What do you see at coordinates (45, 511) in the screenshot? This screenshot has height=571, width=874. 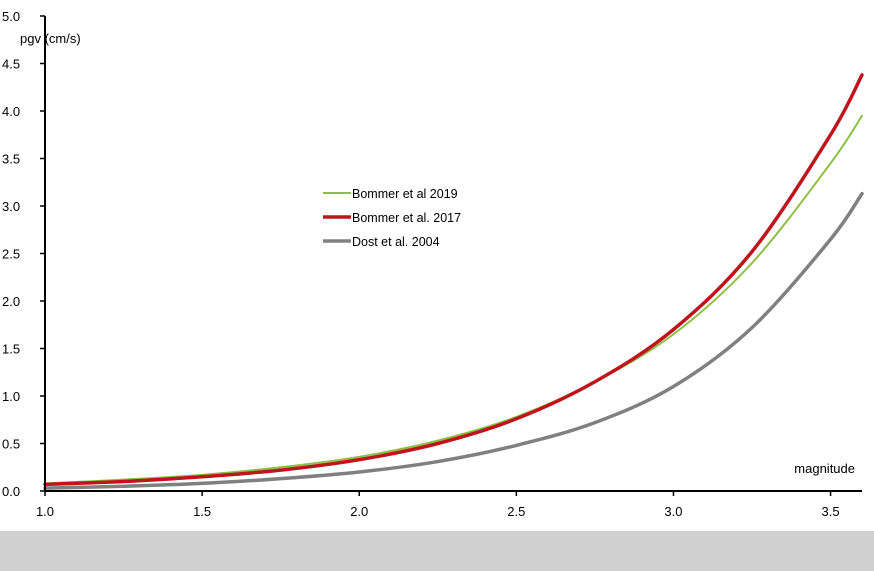 I see `x-tick-label: 1.0` at bounding box center [45, 511].